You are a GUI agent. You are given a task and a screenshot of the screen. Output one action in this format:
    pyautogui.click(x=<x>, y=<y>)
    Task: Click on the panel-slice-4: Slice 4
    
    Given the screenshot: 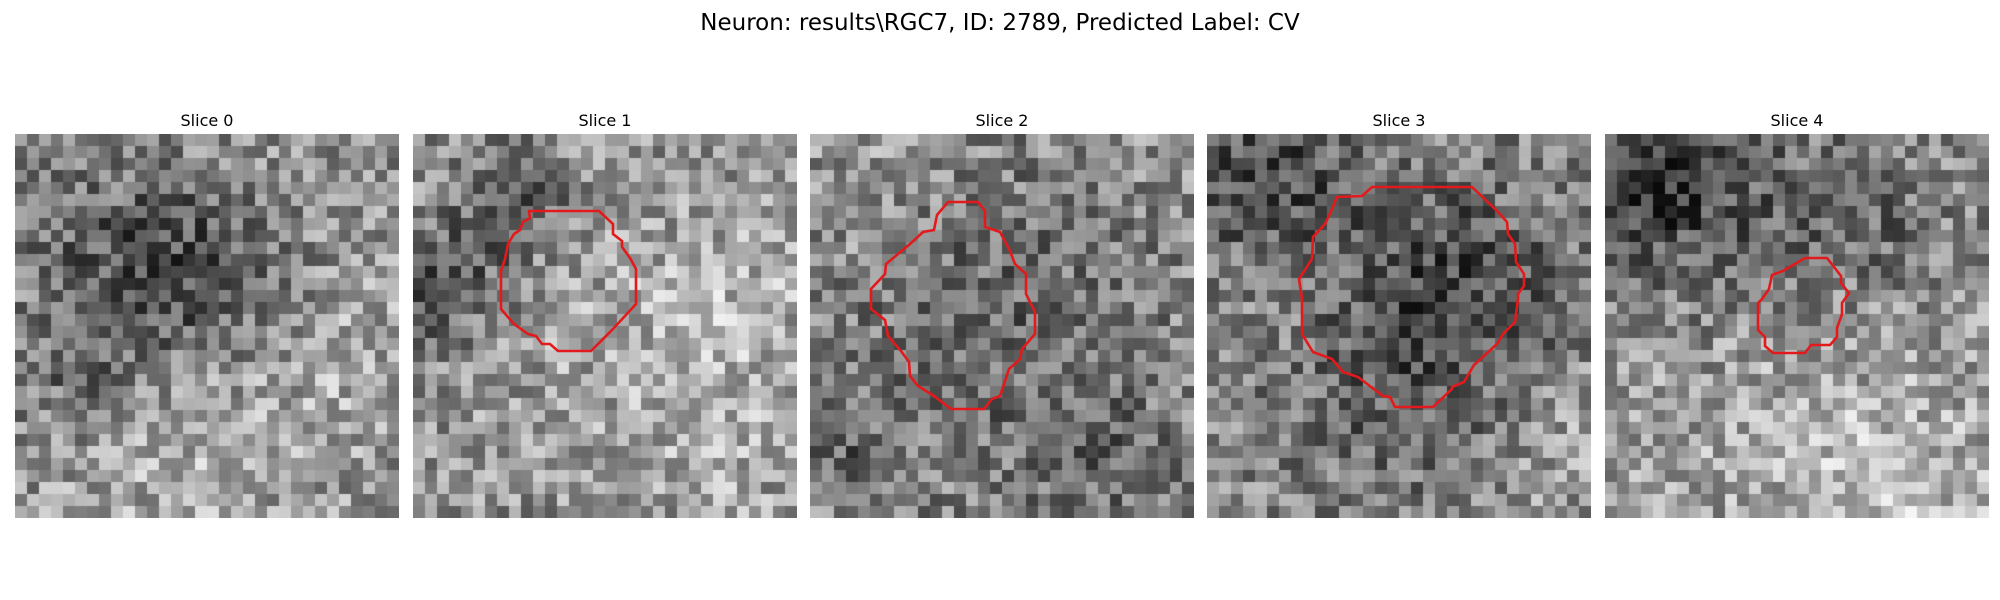 What is the action you would take?
    pyautogui.click(x=1797, y=313)
    